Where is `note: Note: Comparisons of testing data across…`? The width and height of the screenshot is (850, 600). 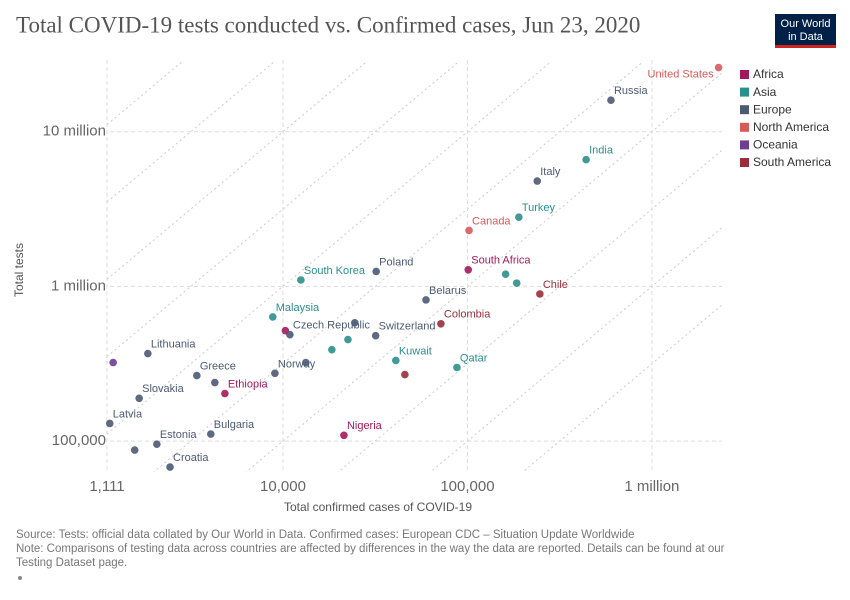 note: Note: Comparisons of testing data across… is located at coordinates (370, 549).